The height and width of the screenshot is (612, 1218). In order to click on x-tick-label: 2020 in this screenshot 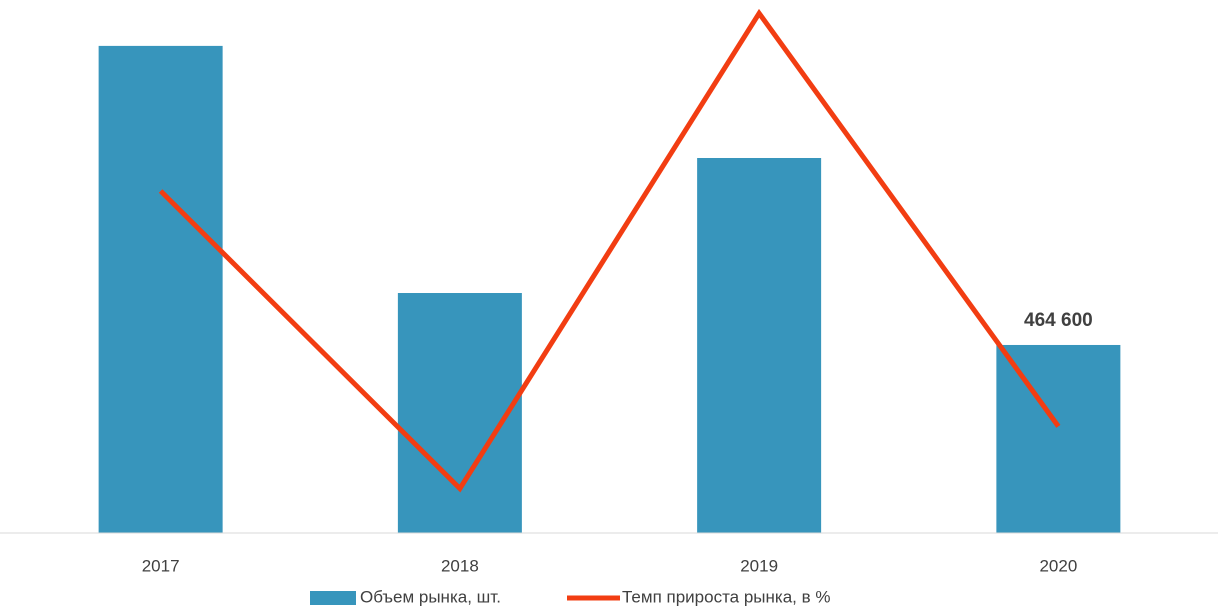, I will do `click(1058, 565)`.